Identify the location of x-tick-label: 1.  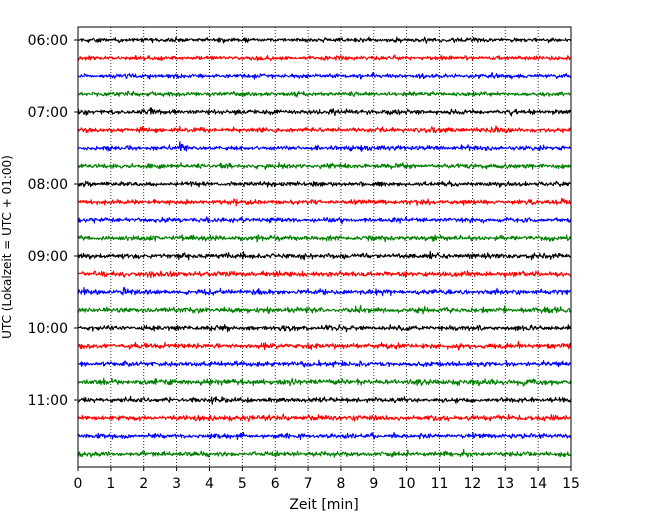
(110, 484).